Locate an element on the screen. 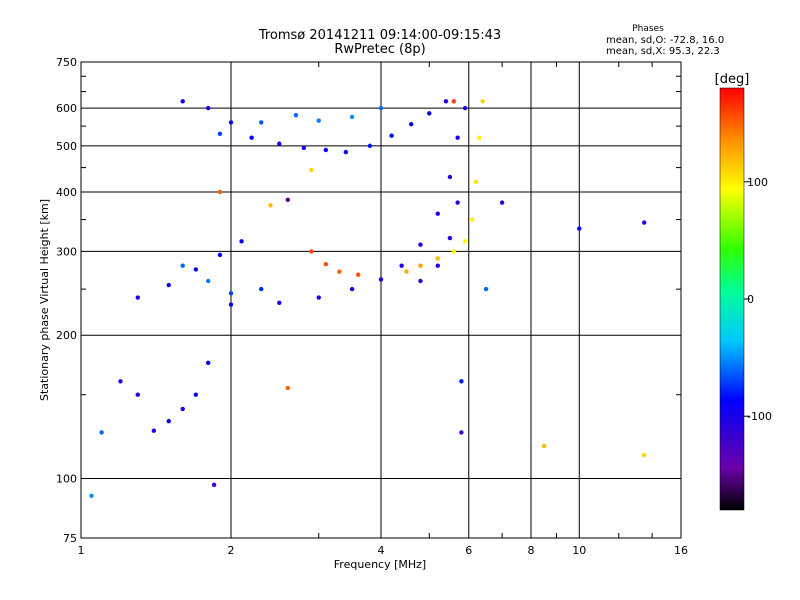  x-tick-label: 2 is located at coordinates (231, 550).